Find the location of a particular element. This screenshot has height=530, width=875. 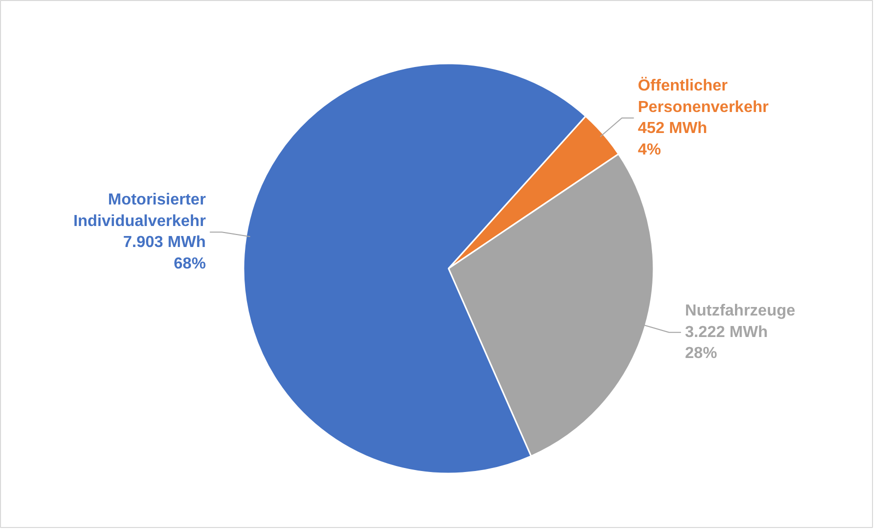

data-label: 452 MWh 4% is located at coordinates (673, 139).